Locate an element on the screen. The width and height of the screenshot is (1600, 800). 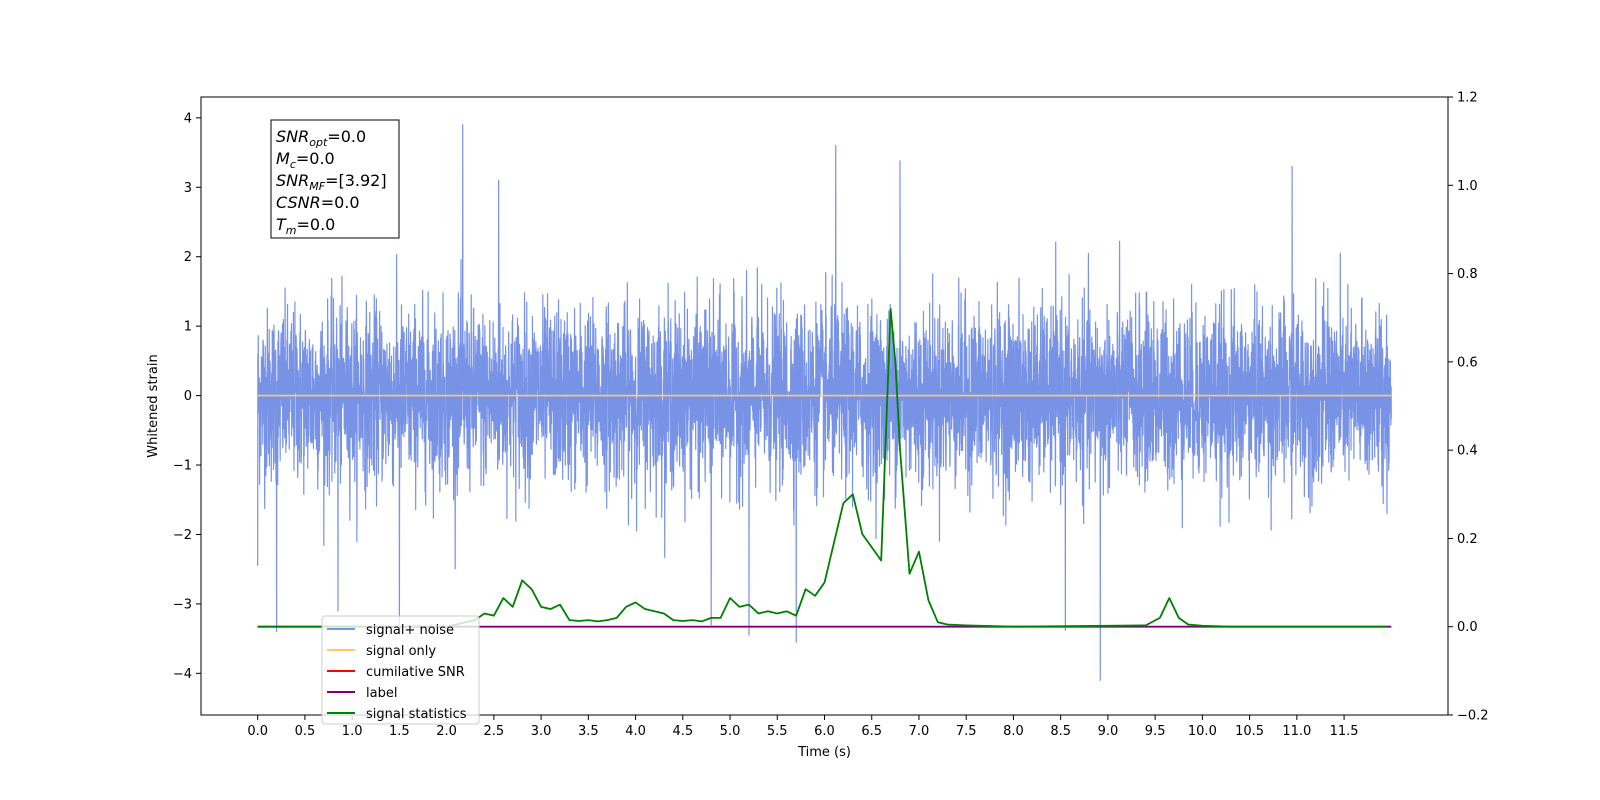
y-axis-label: Whitened strain is located at coordinates (153, 405).